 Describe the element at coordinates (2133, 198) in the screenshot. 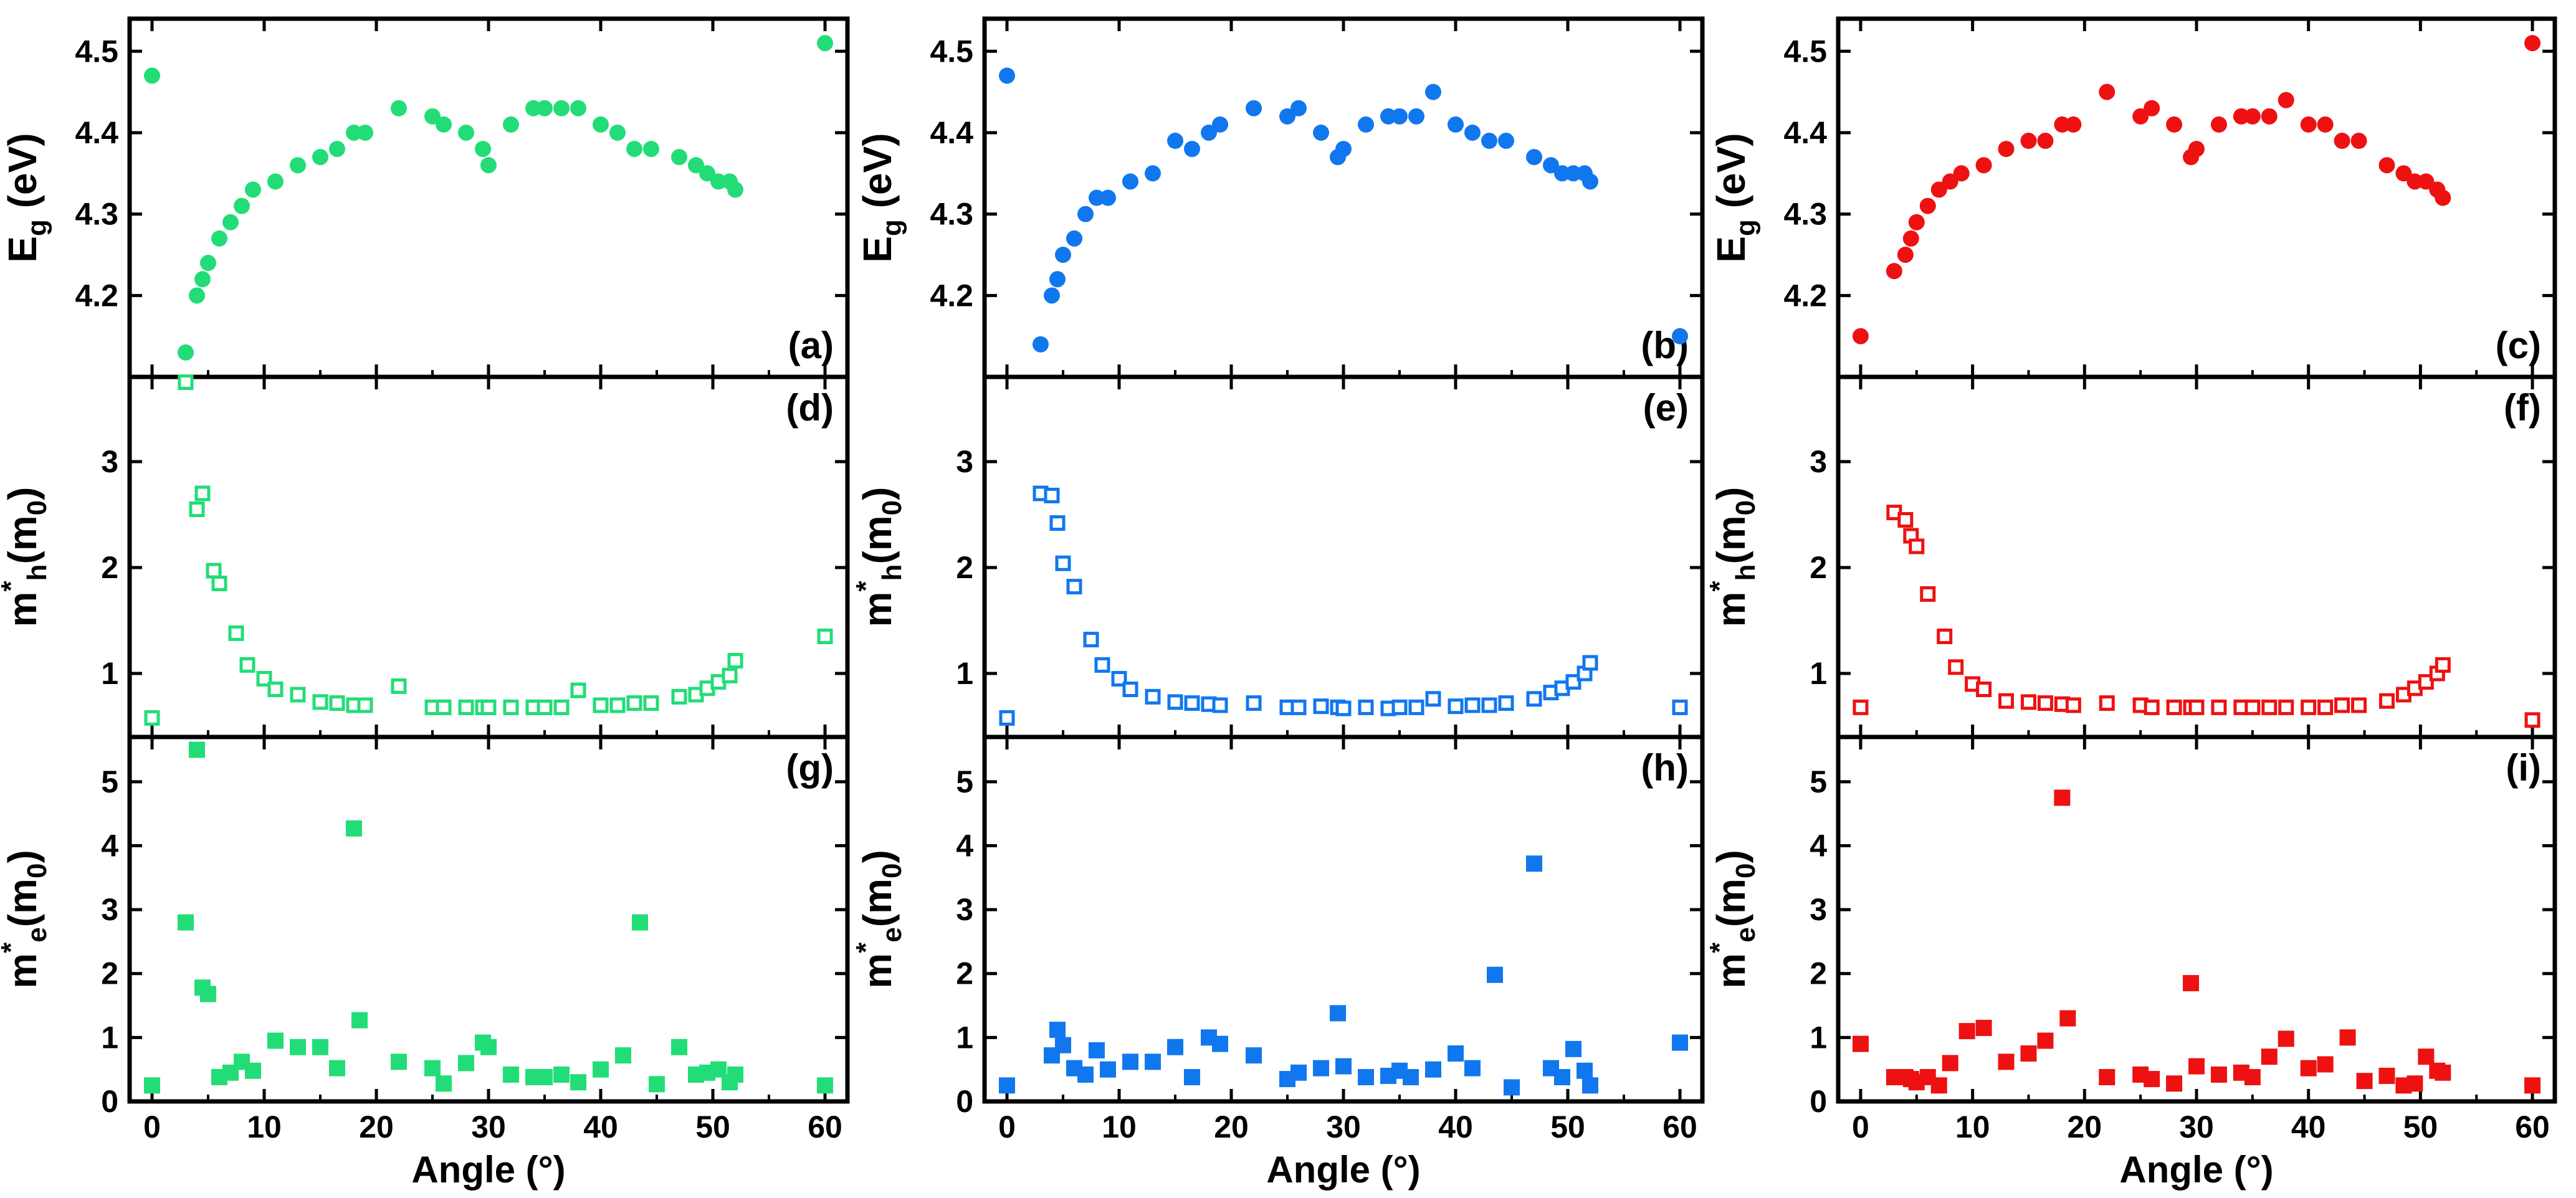

I see `panel-c: 4.2 4.3 4.4 4.5 Eg (eV) (c)` at that location.